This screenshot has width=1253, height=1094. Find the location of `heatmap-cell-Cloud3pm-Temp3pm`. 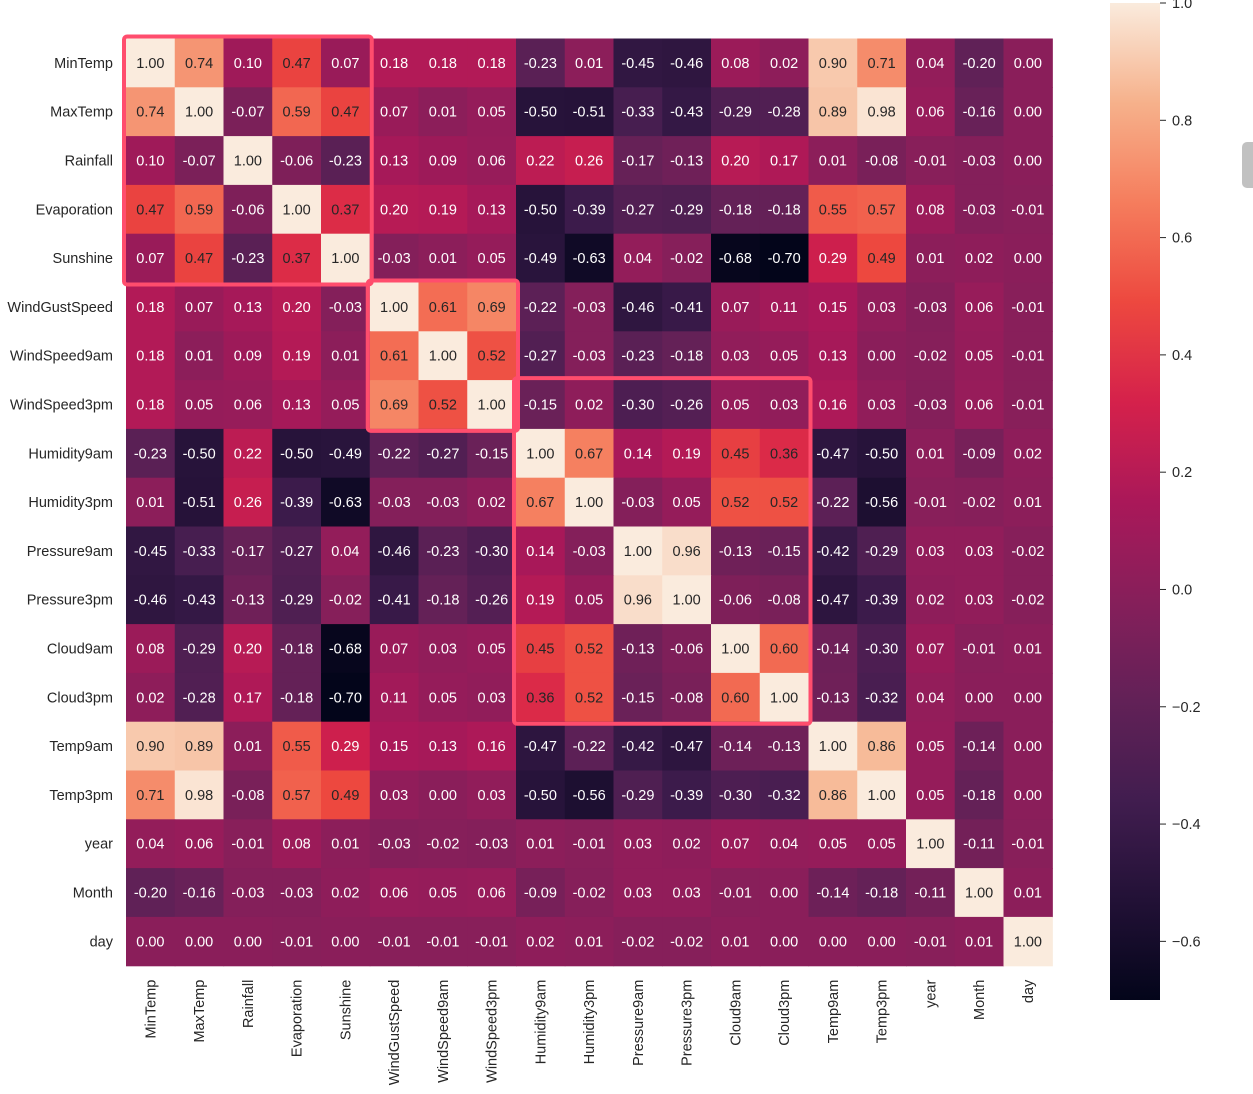

heatmap-cell-Cloud3pm-Temp3pm is located at coordinates (882, 697).